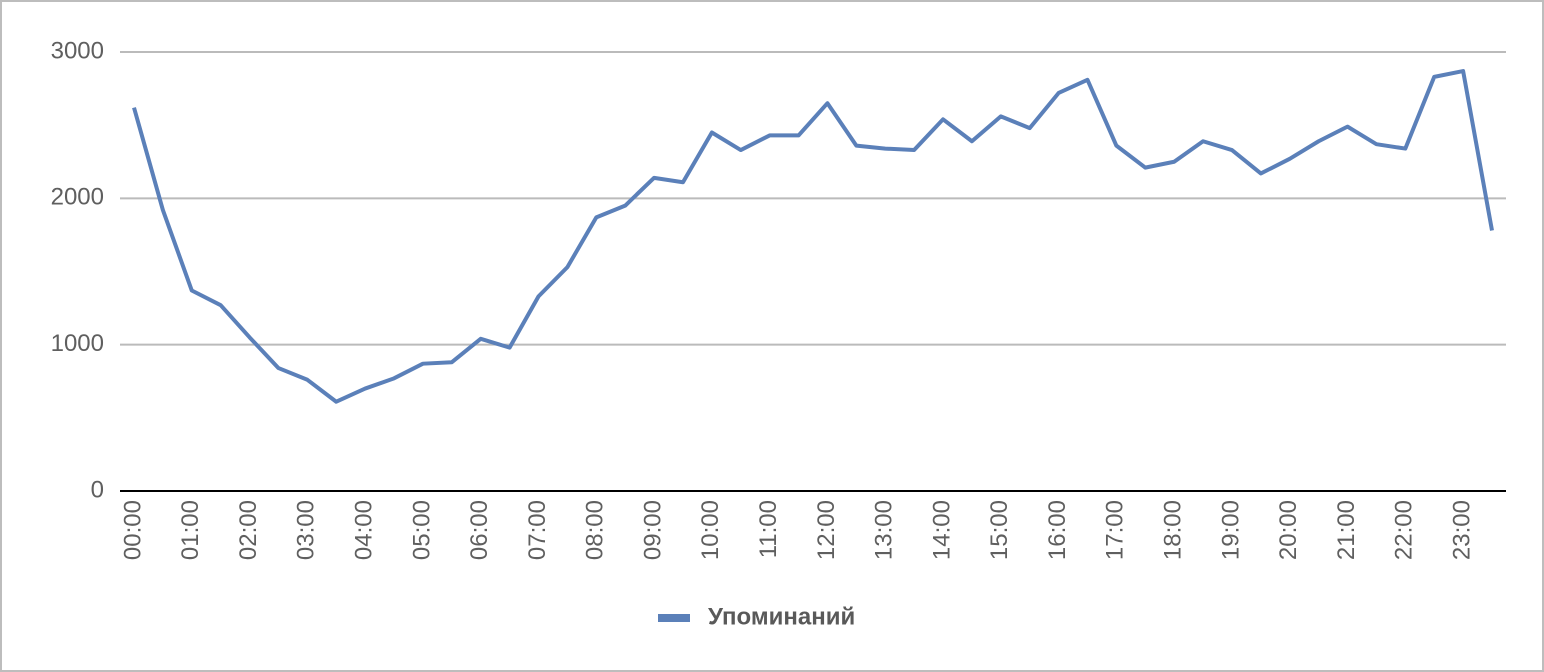 The height and width of the screenshot is (672, 1544). Describe the element at coordinates (1173, 530) in the screenshot. I see `x-tick-label: 18:00` at that location.